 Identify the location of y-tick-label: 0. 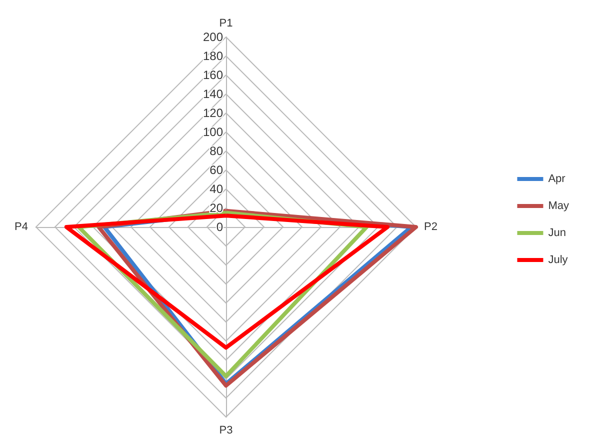
(220, 227).